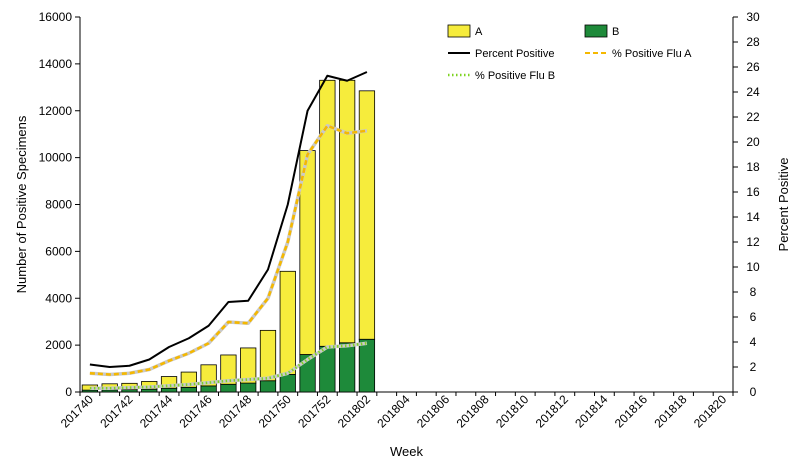 Image resolution: width=799 pixels, height=459 pixels. What do you see at coordinates (512, 411) in the screenshot?
I see `x-tick-label: 201810` at bounding box center [512, 411].